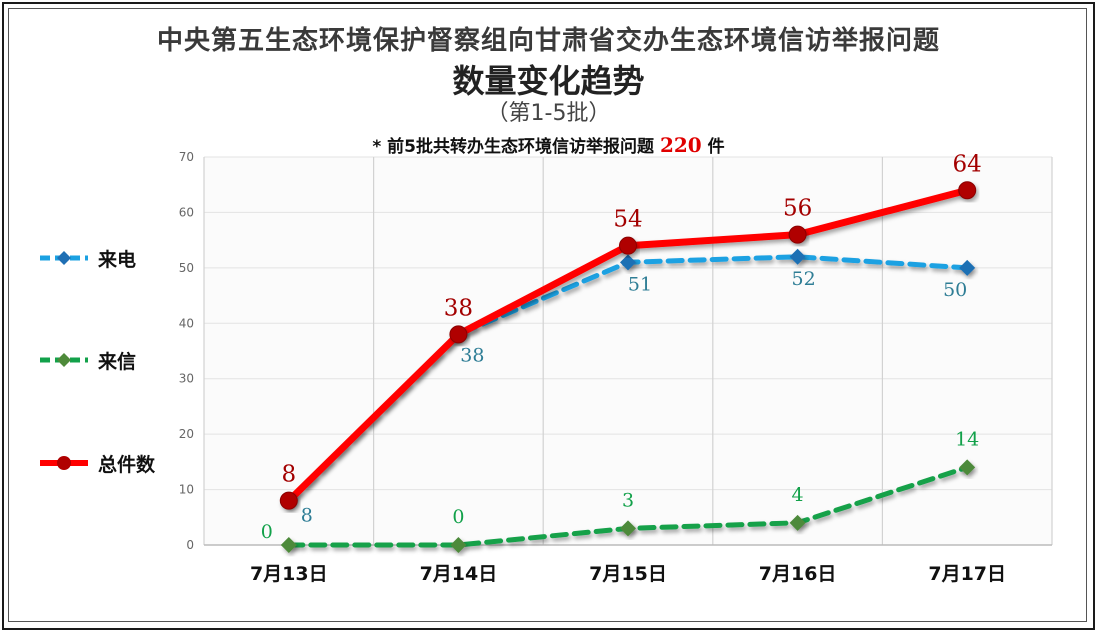  I want to click on legend-swatch-total, so click(64, 463).